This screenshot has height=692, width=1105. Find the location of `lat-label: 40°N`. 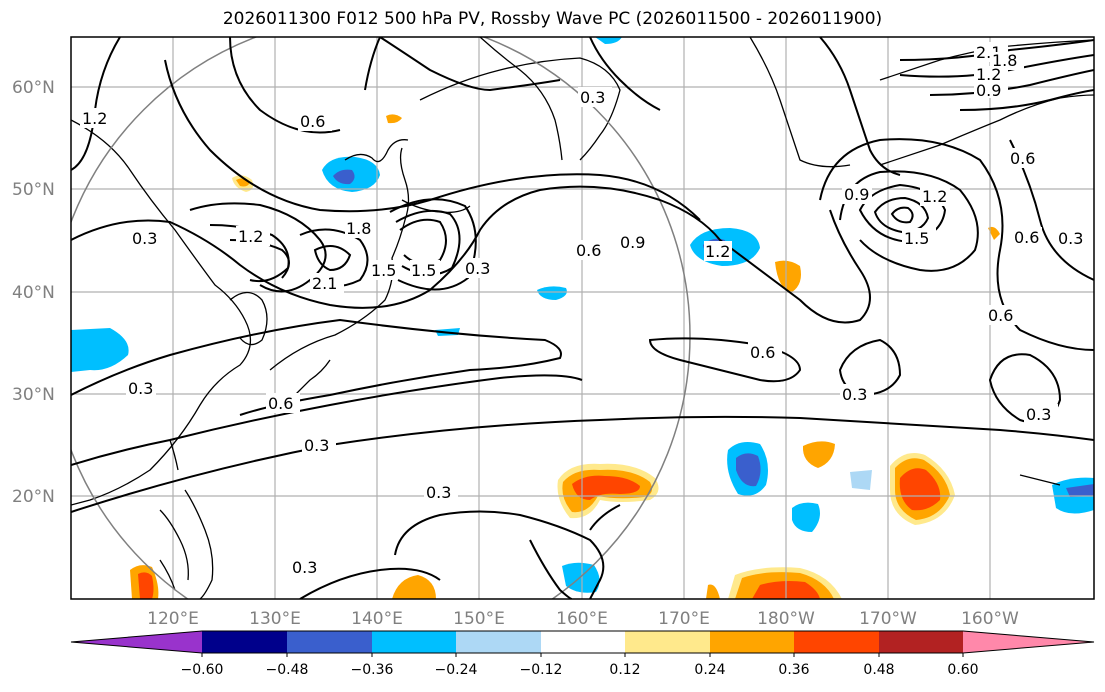

lat-label: 40°N is located at coordinates (33, 293).